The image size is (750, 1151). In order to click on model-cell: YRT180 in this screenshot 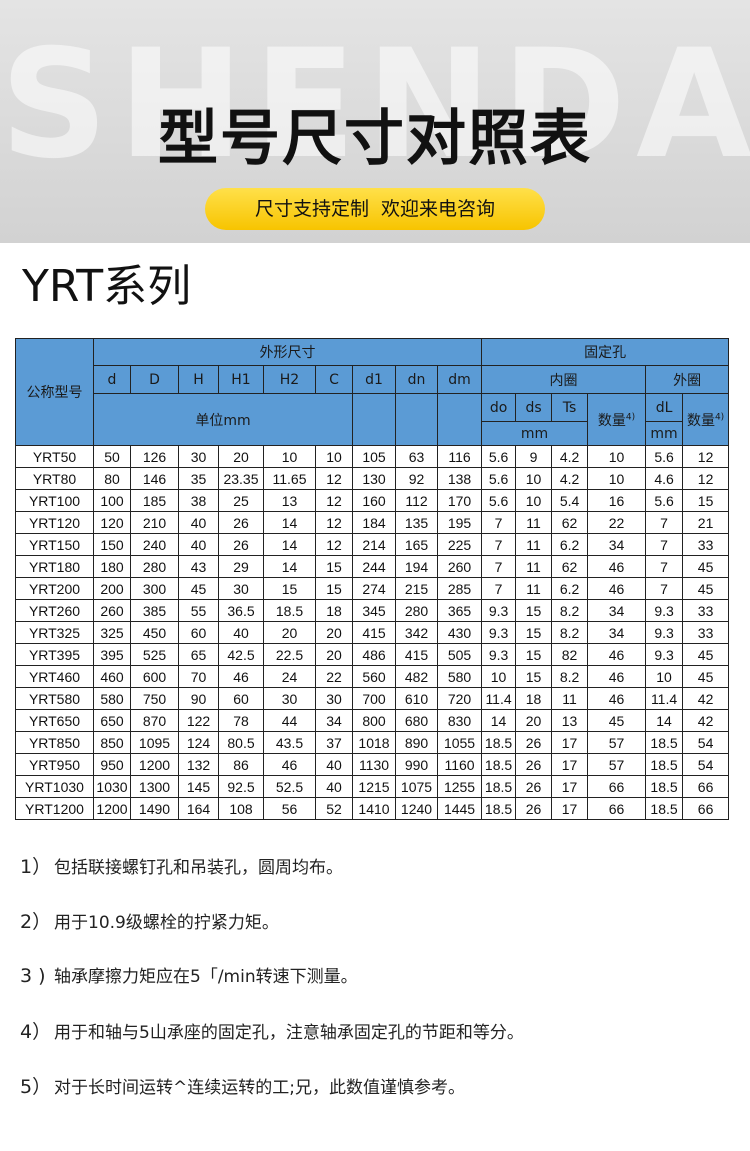, I will do `click(54, 566)`.